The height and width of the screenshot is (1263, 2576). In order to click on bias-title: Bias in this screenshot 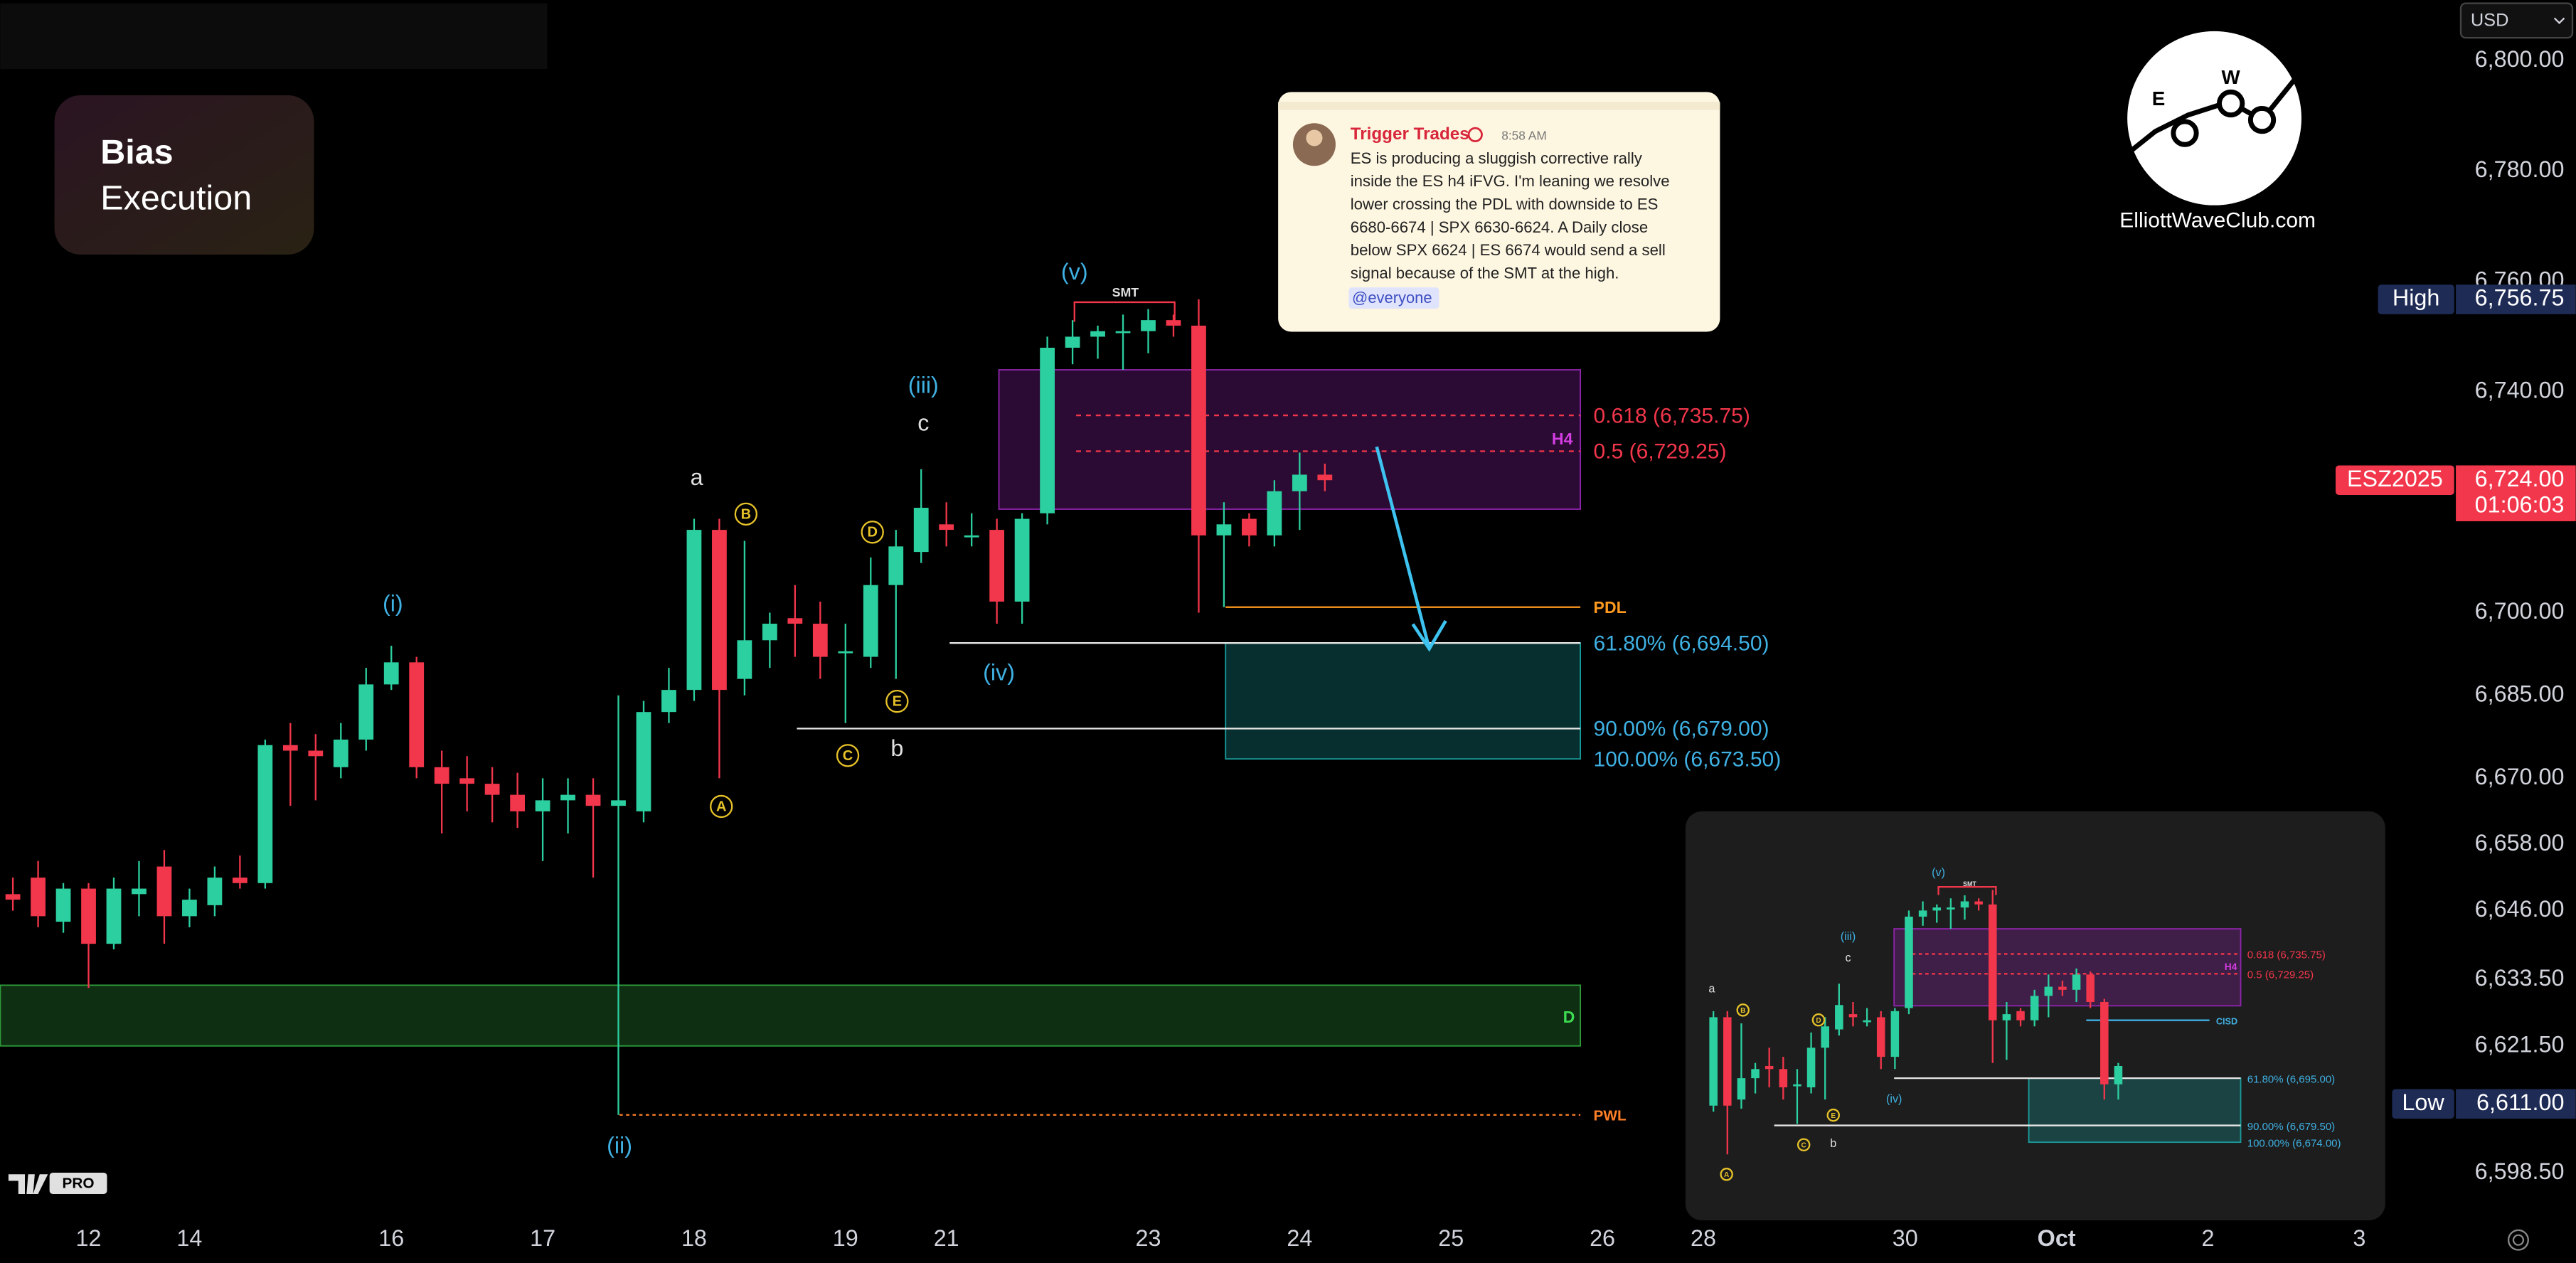, I will do `click(136, 152)`.